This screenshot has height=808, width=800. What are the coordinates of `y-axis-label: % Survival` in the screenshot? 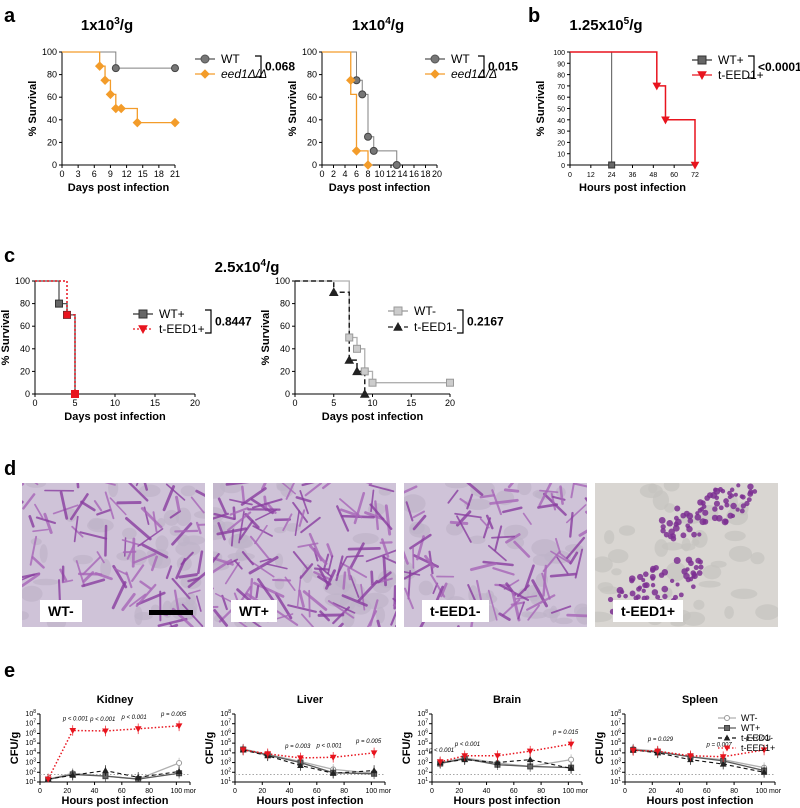 It's located at (293, 109).